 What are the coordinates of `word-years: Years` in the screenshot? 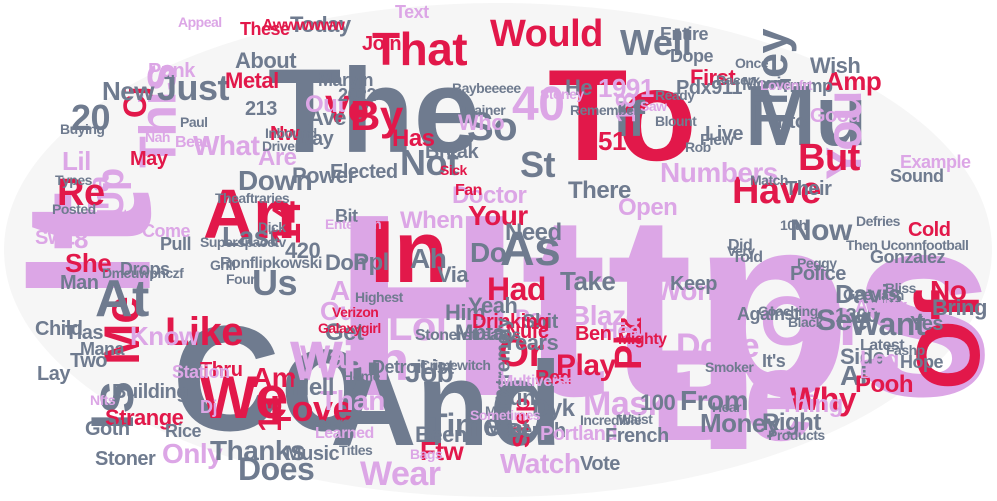 It's located at (530, 342).